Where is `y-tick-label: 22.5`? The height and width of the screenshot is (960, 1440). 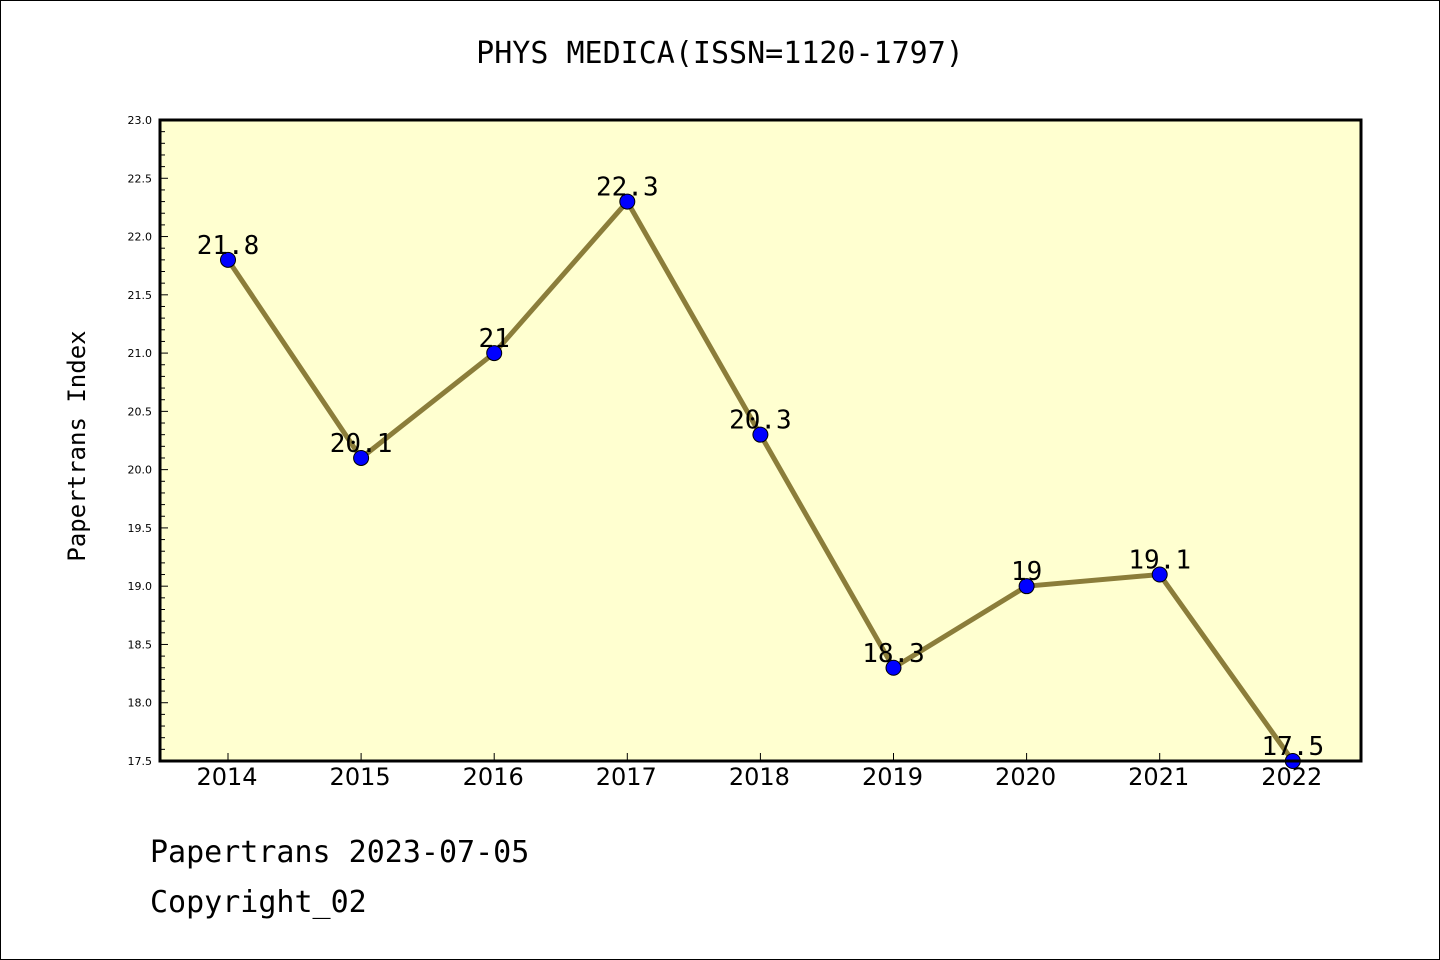
y-tick-label: 22.5 is located at coordinates (140, 178).